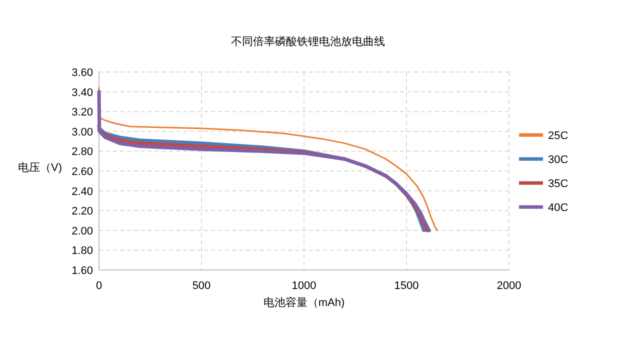 The width and height of the screenshot is (622, 341). I want to click on y-tick-label: 3.00, so click(82, 132).